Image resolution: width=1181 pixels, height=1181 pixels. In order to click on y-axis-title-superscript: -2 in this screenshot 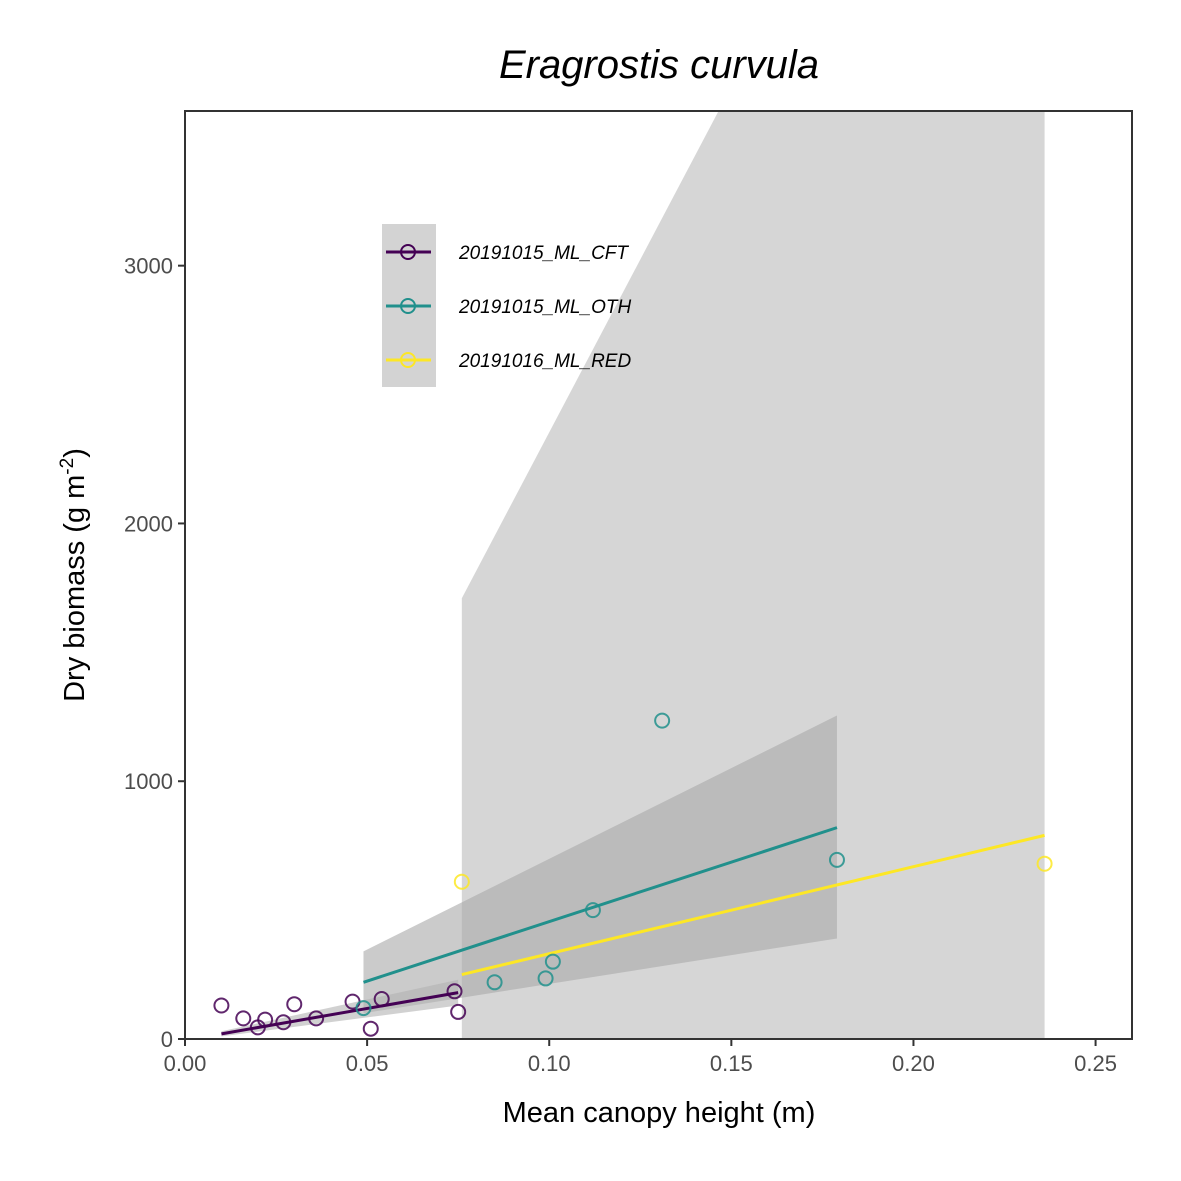, I will do `click(67, 466)`.